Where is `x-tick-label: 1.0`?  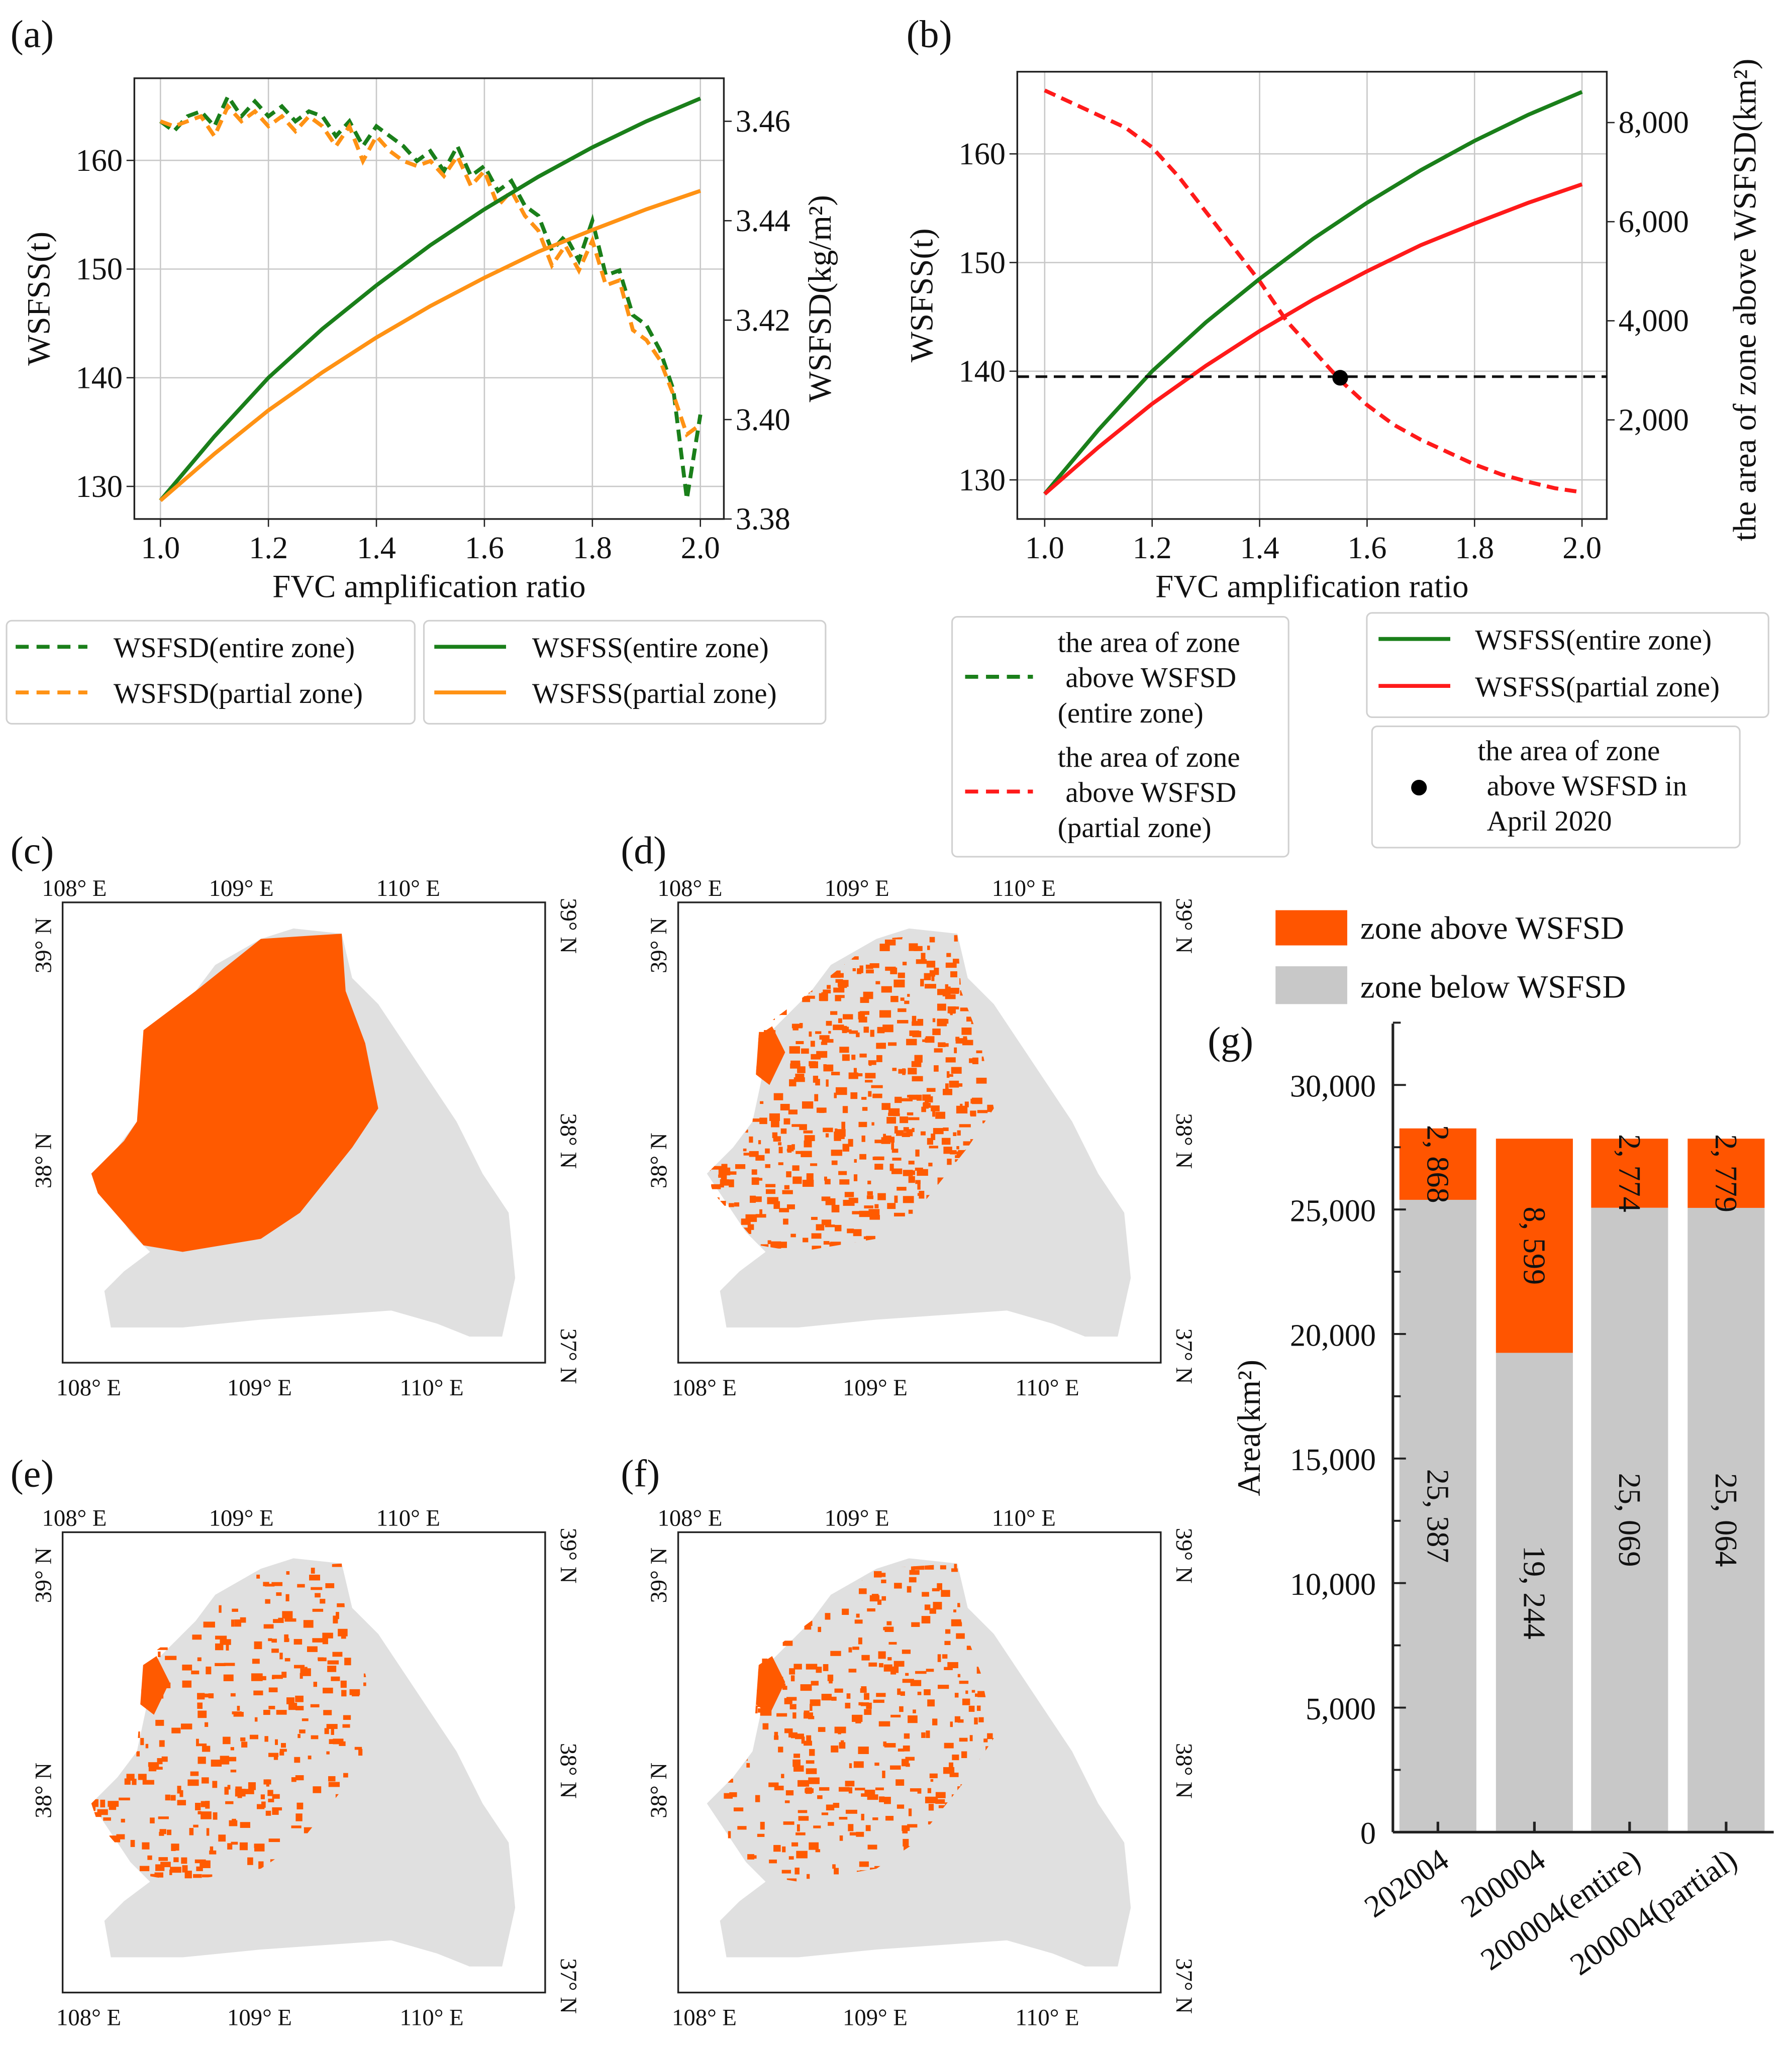
x-tick-label: 1.0 is located at coordinates (1044, 548).